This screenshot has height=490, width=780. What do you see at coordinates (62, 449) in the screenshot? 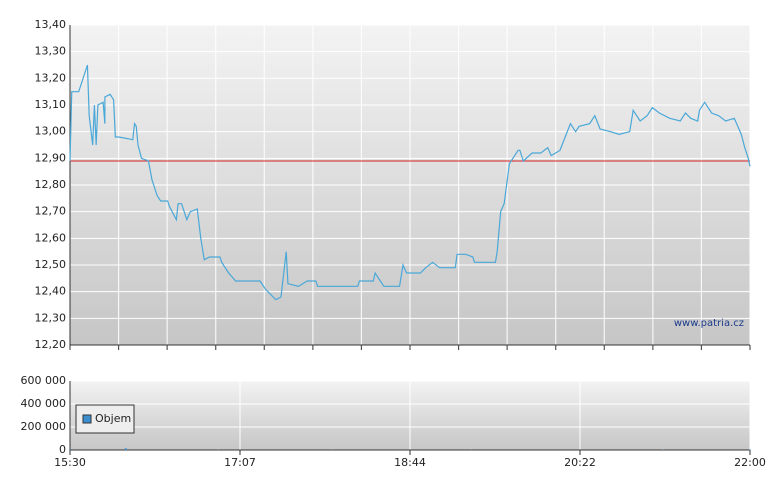
I see `y-tick-label: 0` at bounding box center [62, 449].